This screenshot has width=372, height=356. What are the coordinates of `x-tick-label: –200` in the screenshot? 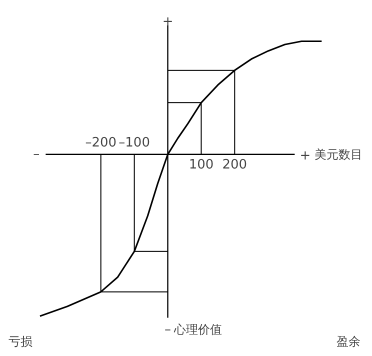 It's located at (101, 142).